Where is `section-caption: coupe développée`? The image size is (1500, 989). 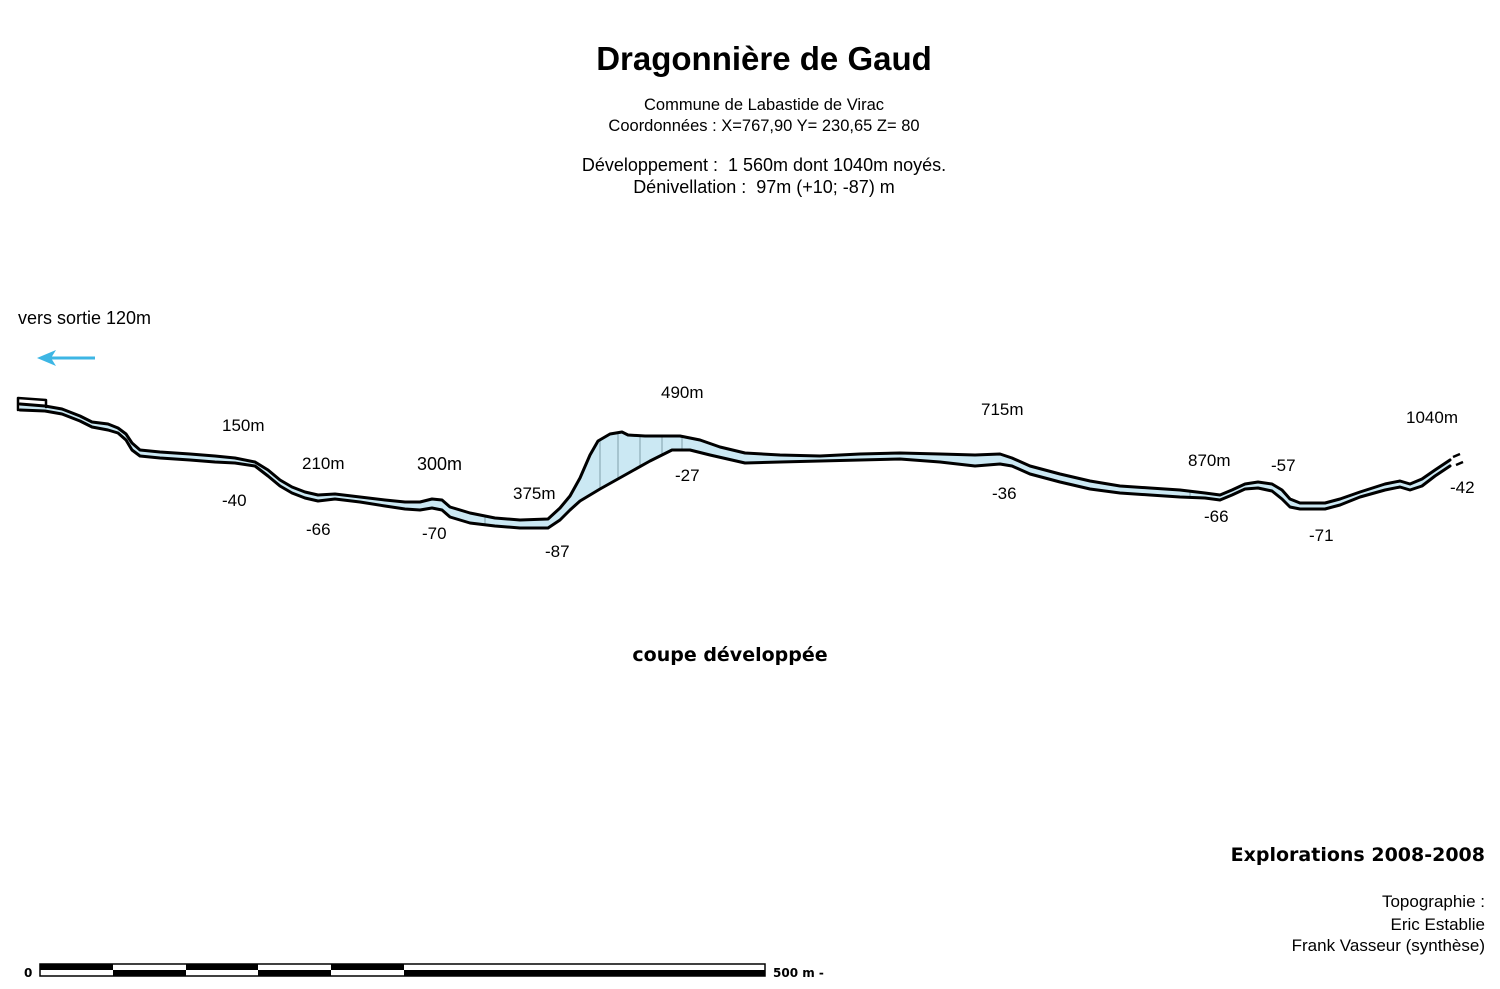
section-caption: coupe développée is located at coordinates (729, 655).